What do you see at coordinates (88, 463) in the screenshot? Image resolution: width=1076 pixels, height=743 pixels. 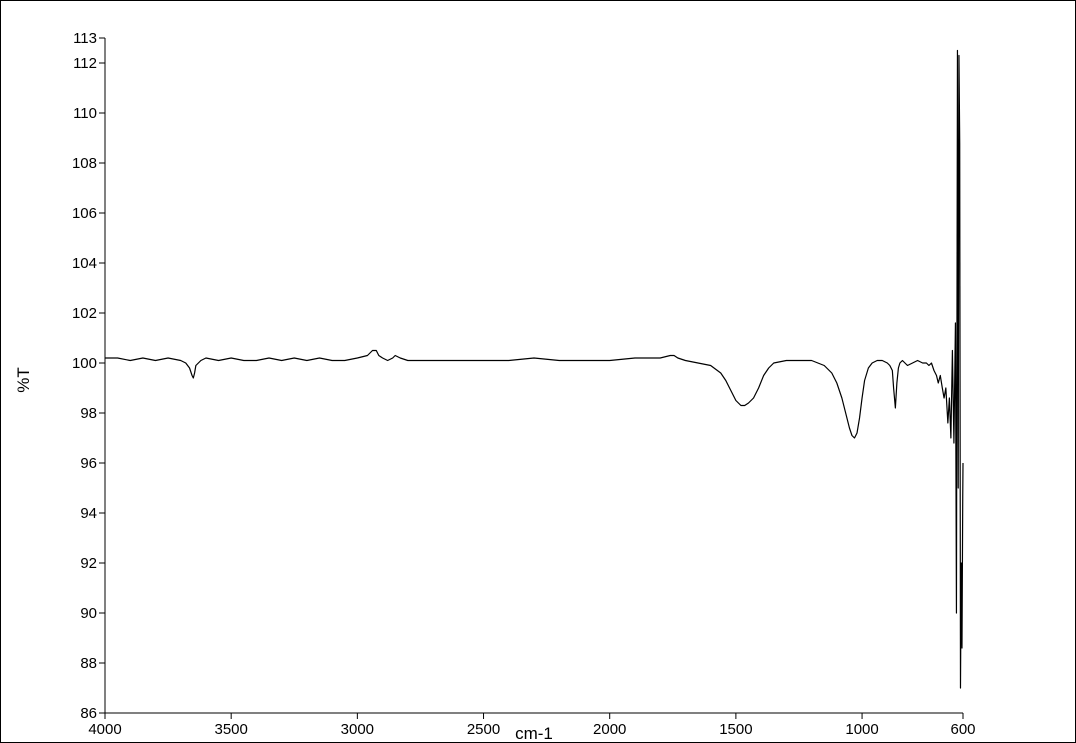 I see `y-tick-label: 96` at bounding box center [88, 463].